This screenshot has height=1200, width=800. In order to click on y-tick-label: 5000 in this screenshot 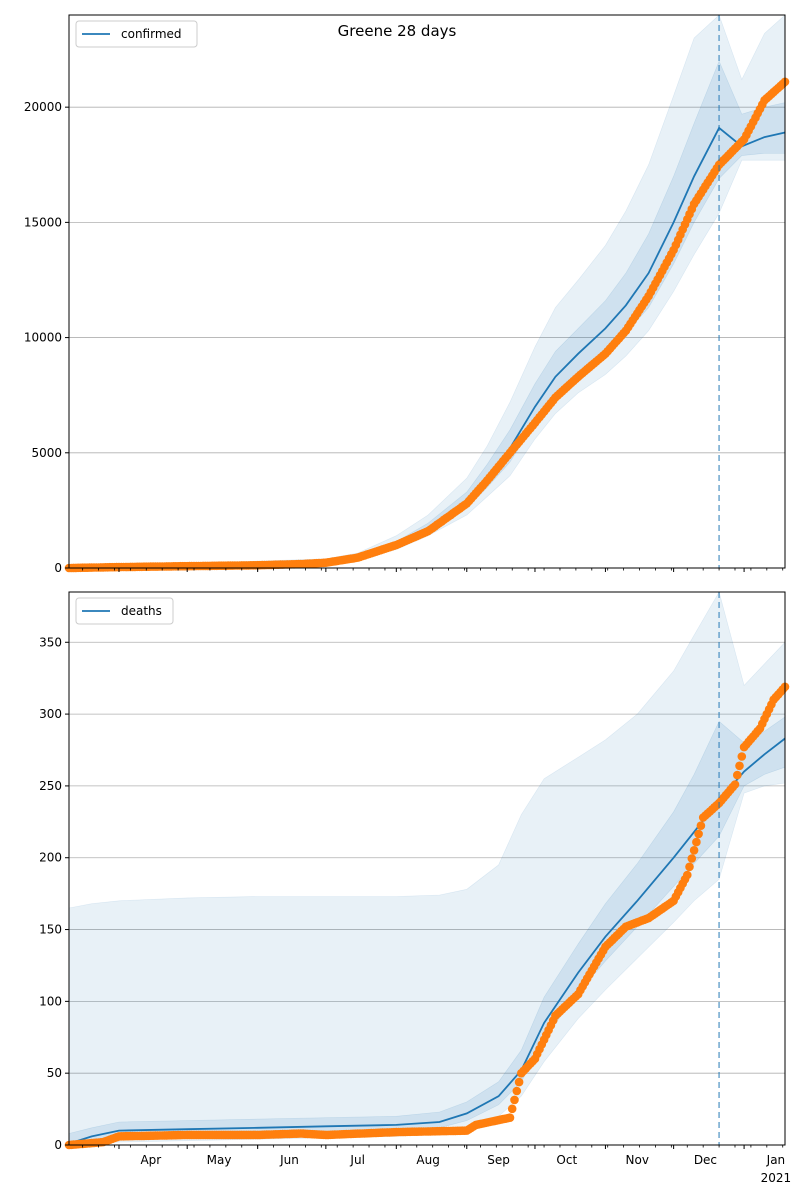, I will do `click(46, 453)`.